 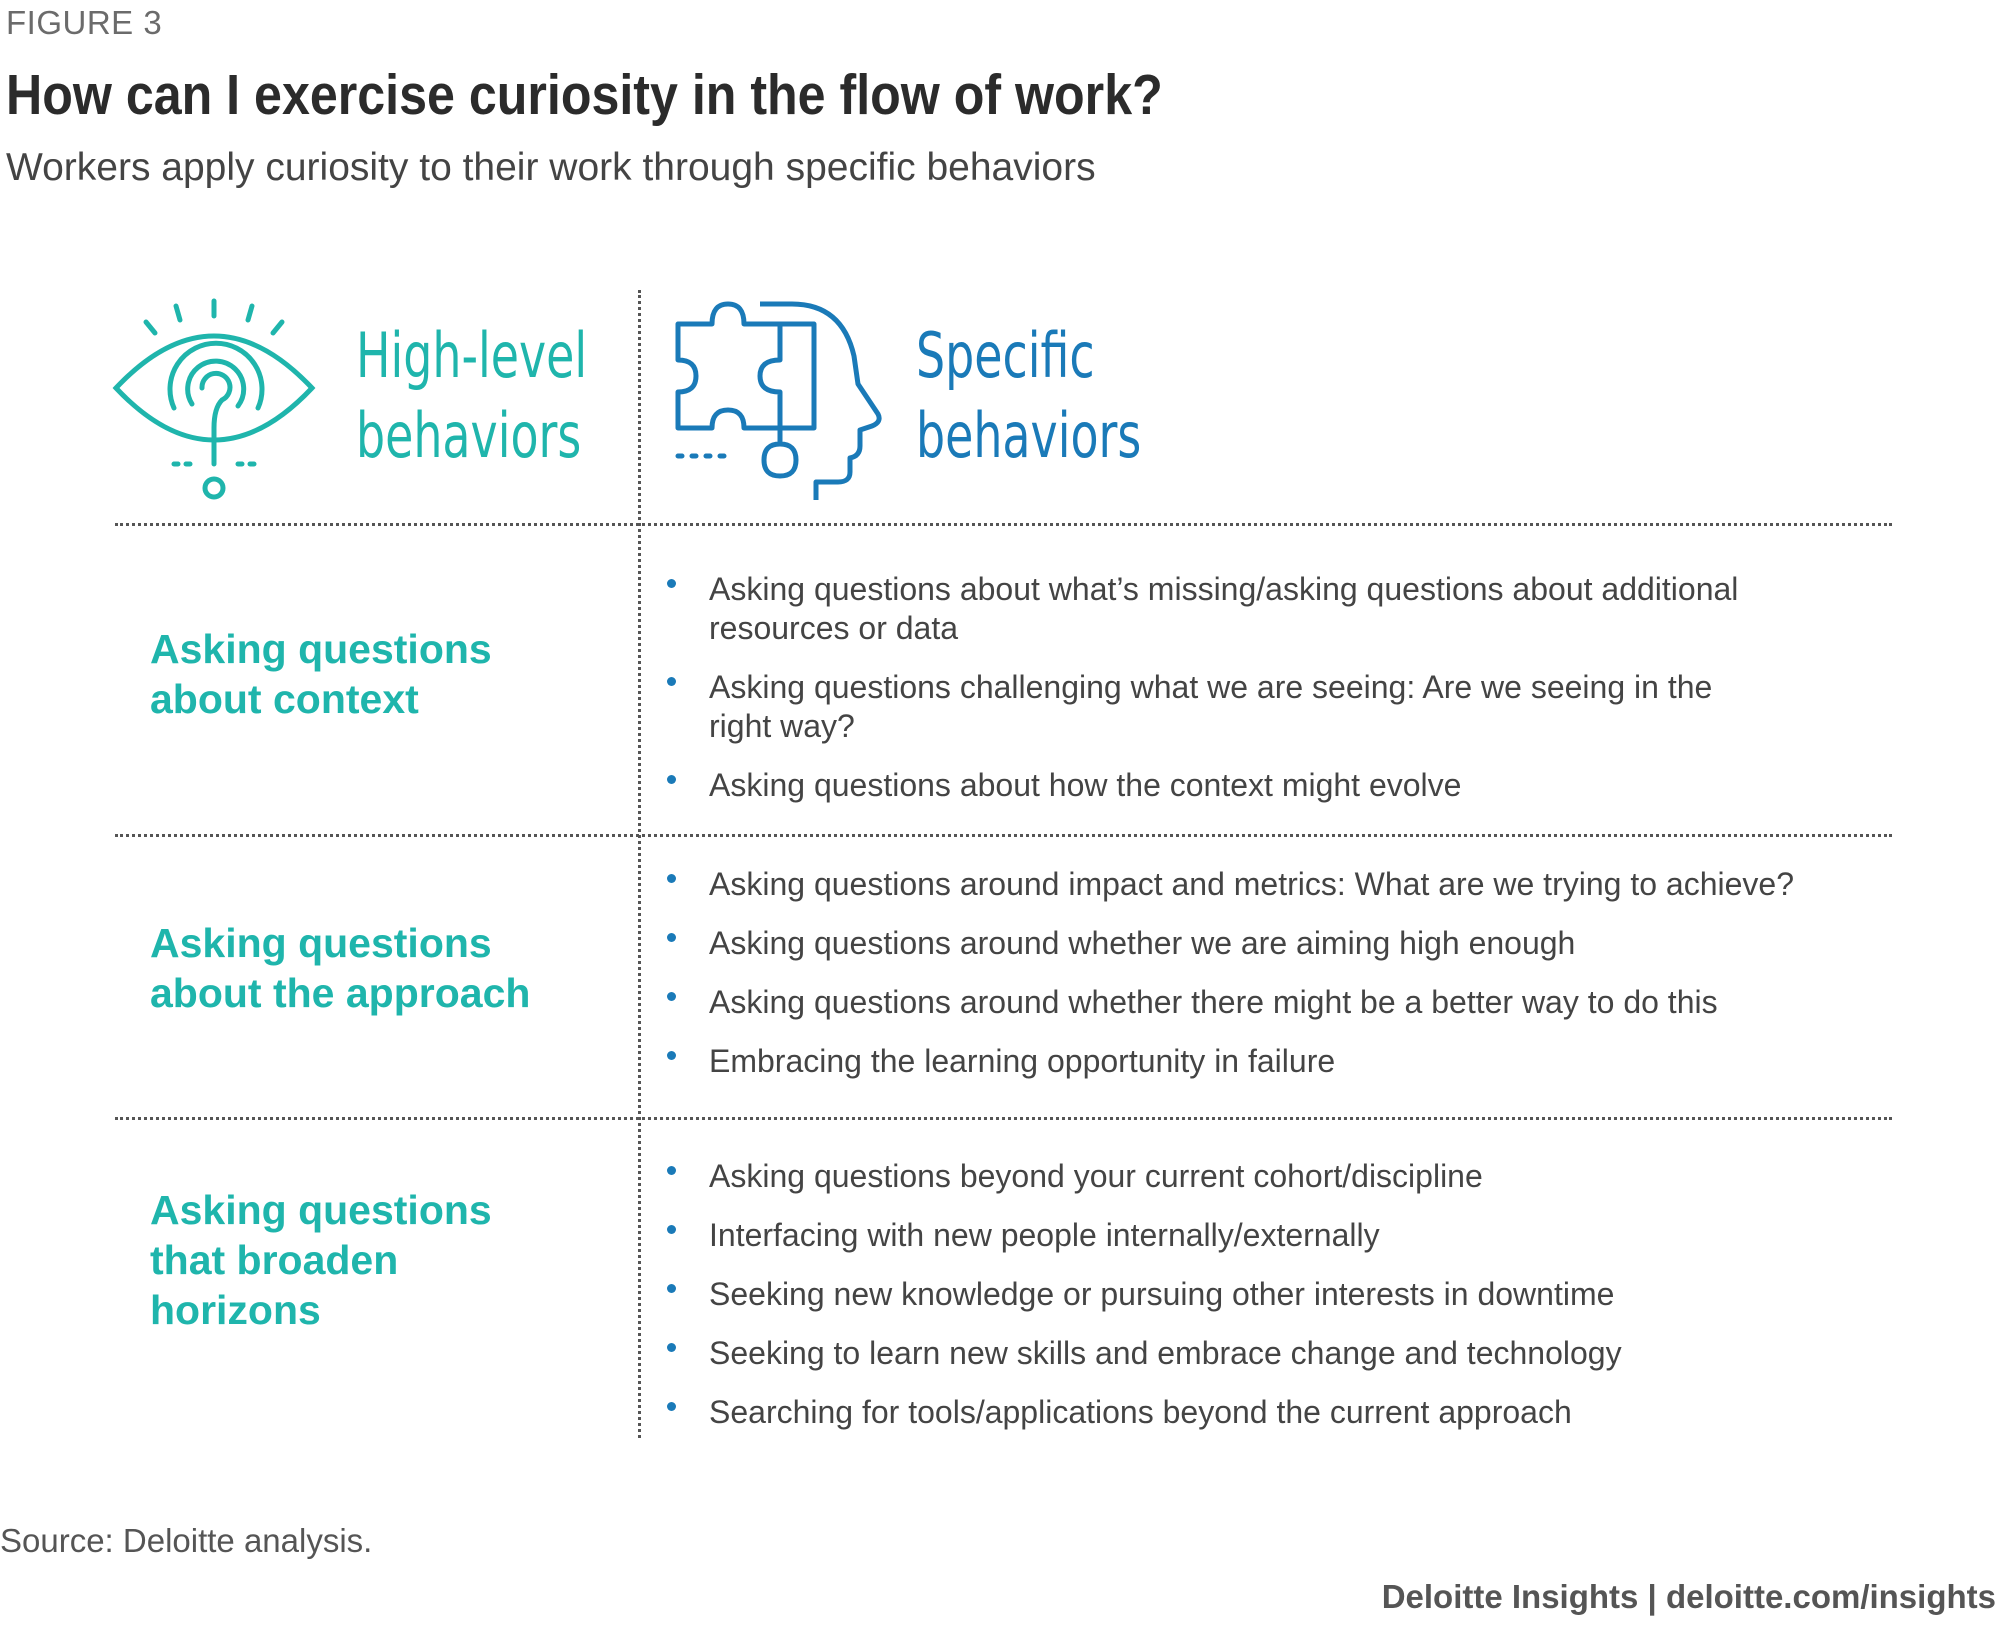 What do you see at coordinates (471, 396) in the screenshot?
I see `header-high-level: High-level behaviors` at bounding box center [471, 396].